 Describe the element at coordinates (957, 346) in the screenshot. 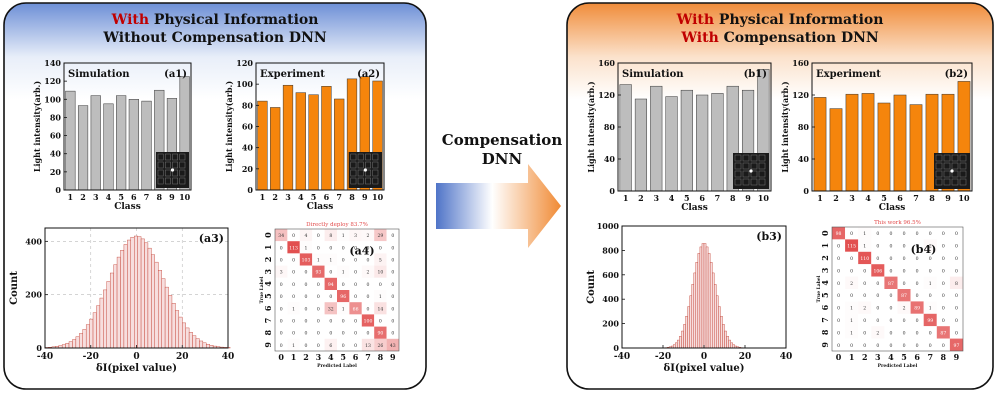

I see `heatmap-value: 97` at that location.